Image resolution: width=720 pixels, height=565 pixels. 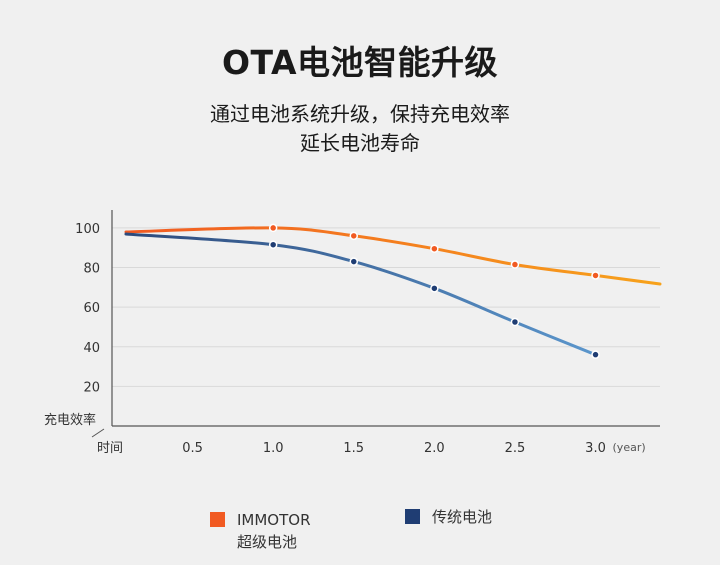 I want to click on x-axis-title: 时间, so click(x=110, y=448).